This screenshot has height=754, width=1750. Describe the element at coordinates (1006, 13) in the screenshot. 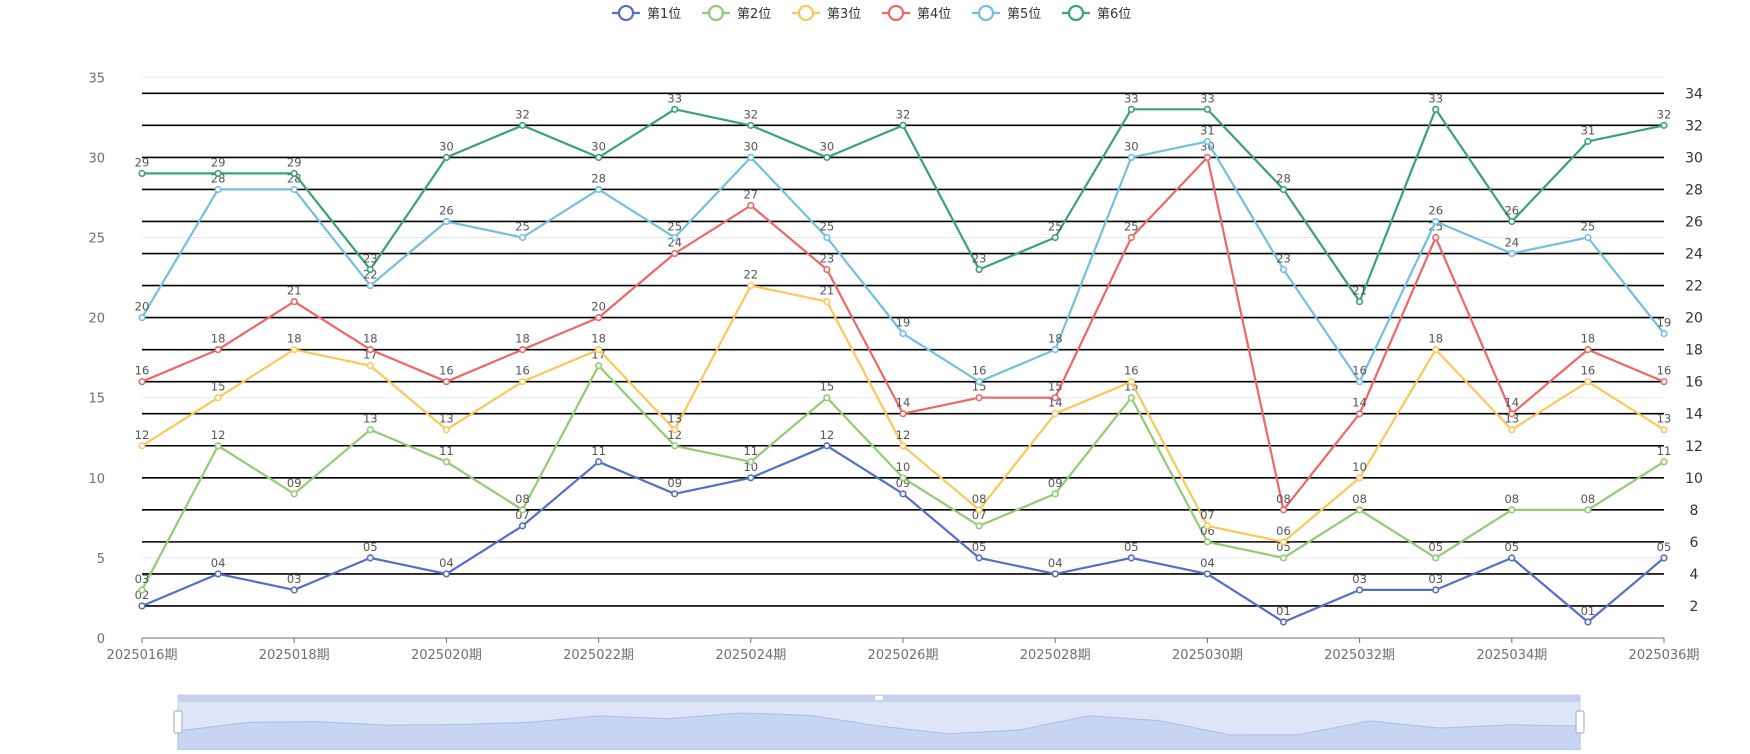

I see `legend-item: 第5位` at that location.